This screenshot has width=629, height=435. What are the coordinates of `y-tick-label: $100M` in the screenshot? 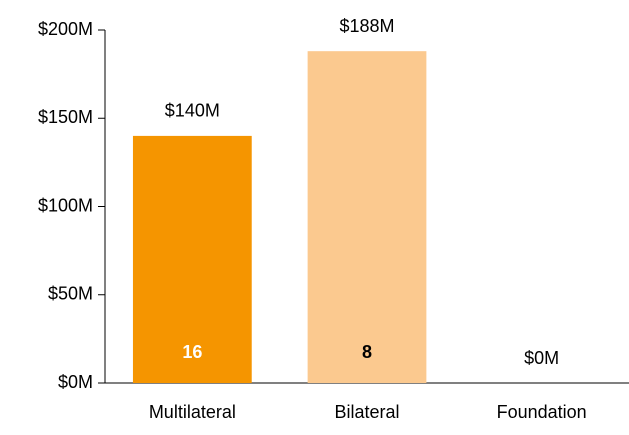 It's located at (65, 205).